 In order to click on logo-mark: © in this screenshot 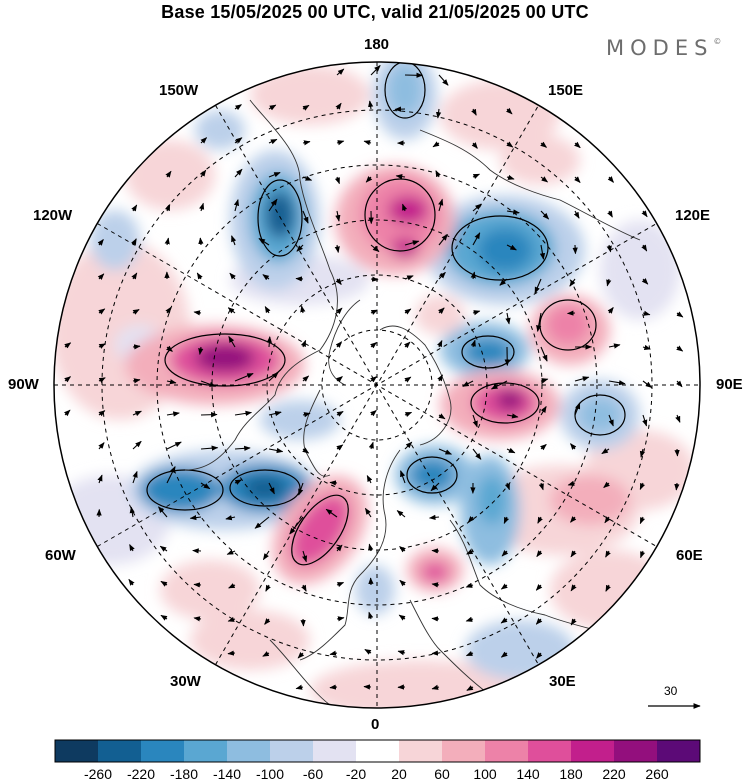, I will do `click(717, 41)`.